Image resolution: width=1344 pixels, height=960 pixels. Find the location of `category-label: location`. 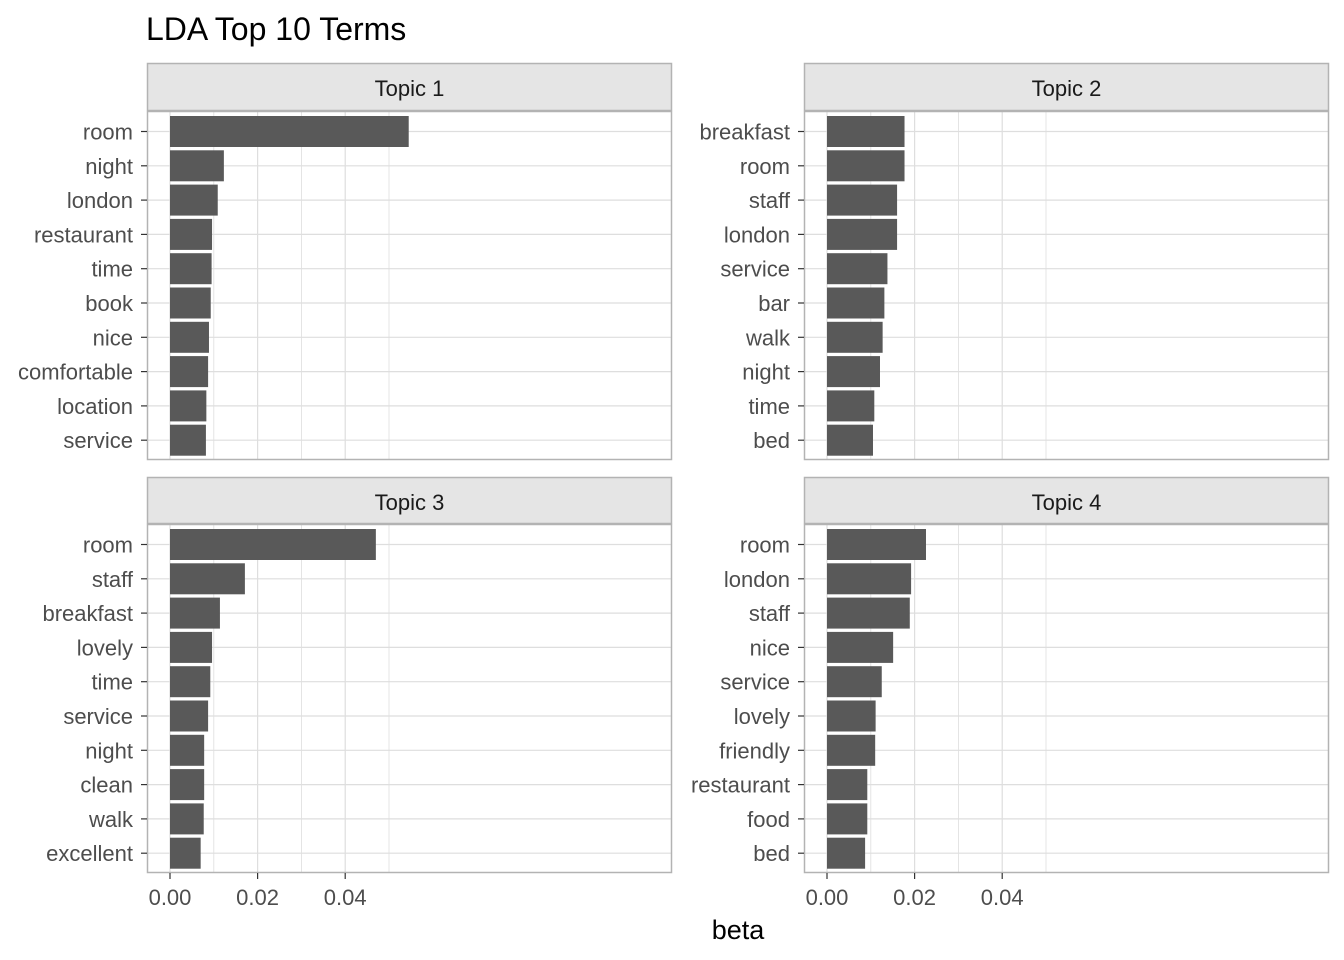

category-label: location is located at coordinates (95, 406).